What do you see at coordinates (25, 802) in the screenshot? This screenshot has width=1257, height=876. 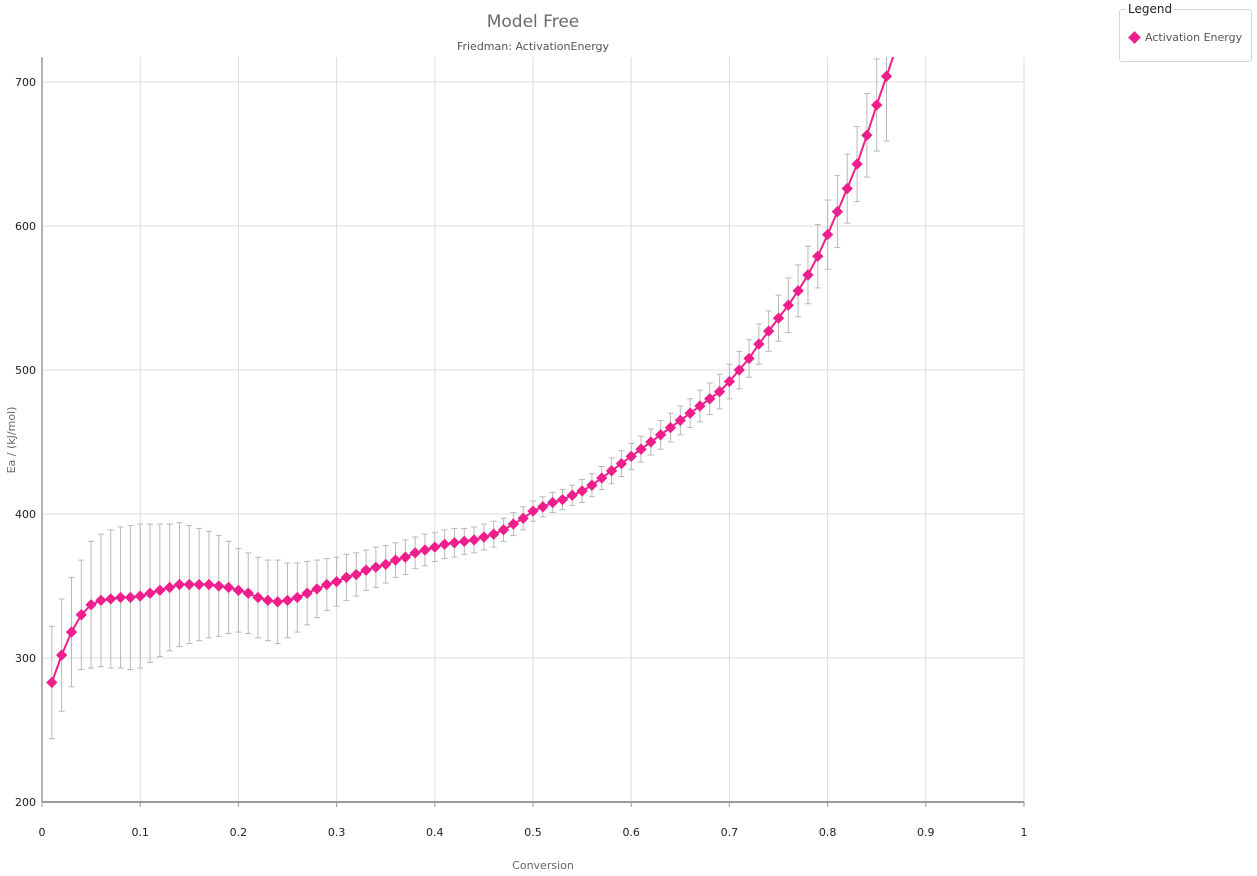 I see `y-tick-label: 200` at bounding box center [25, 802].